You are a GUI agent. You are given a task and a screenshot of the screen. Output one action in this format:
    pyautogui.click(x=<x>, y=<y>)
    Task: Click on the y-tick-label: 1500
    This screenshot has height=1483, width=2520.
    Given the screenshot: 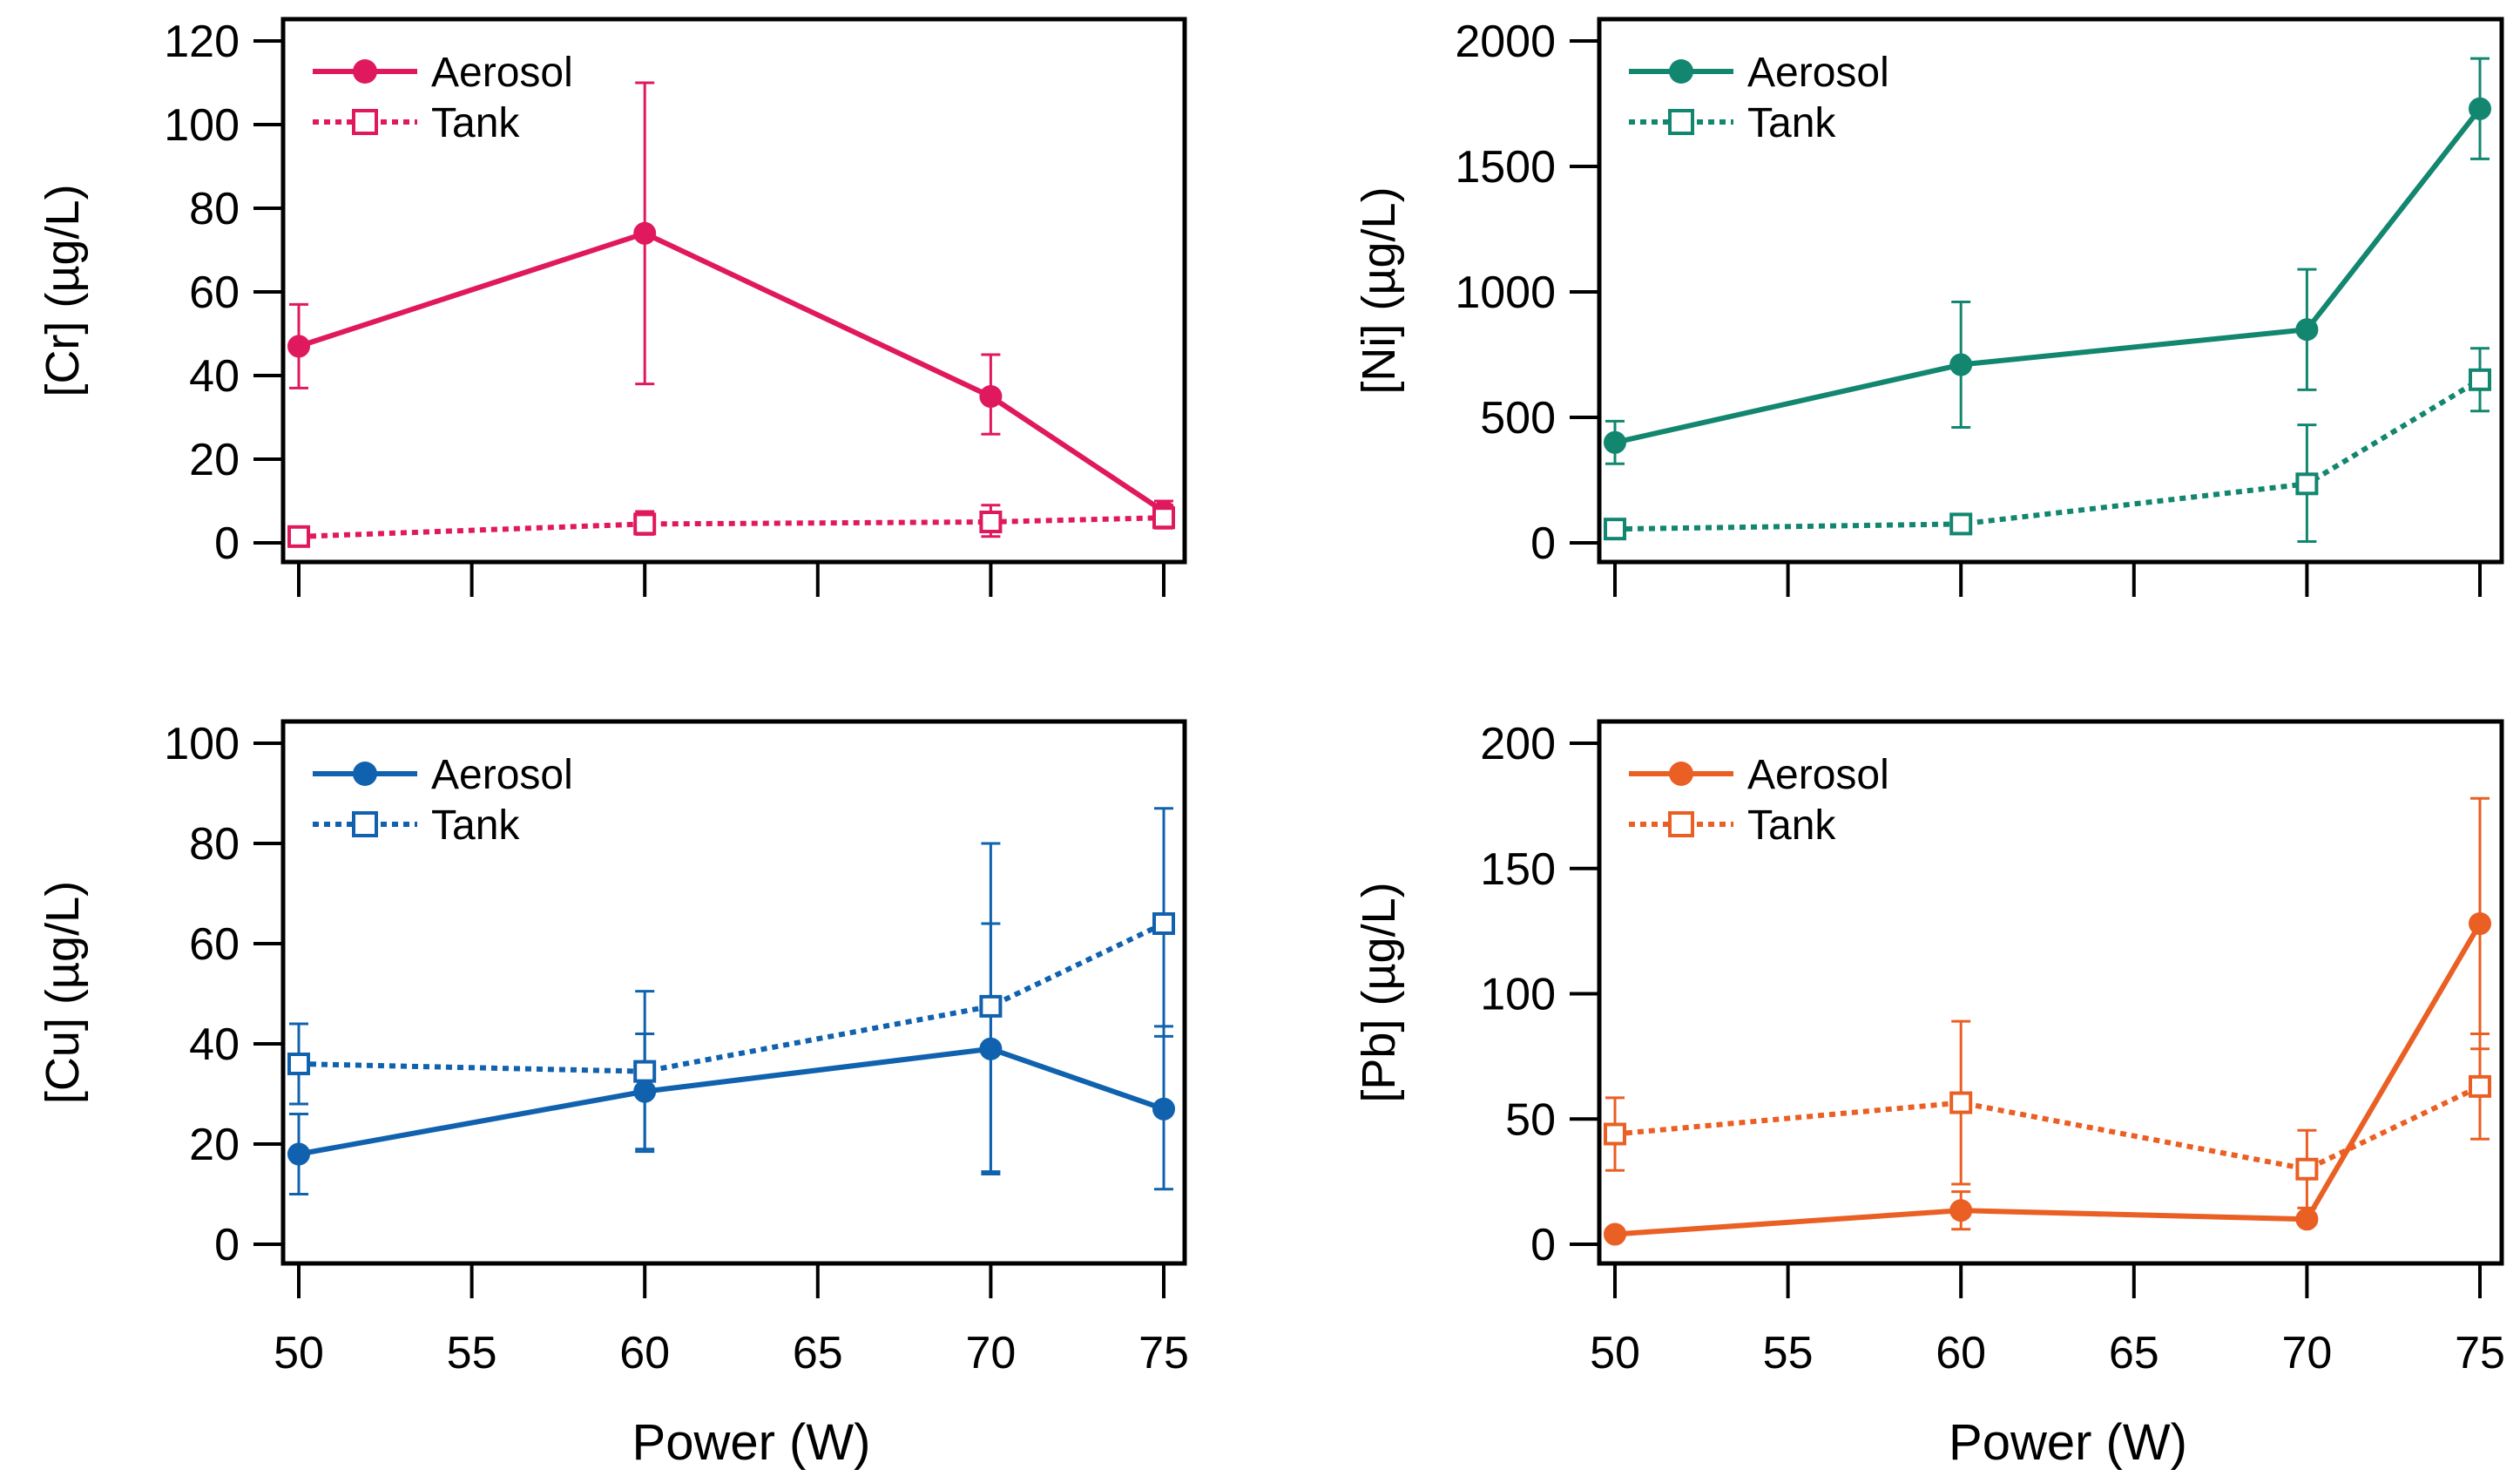 What is the action you would take?
    pyautogui.click(x=1505, y=167)
    